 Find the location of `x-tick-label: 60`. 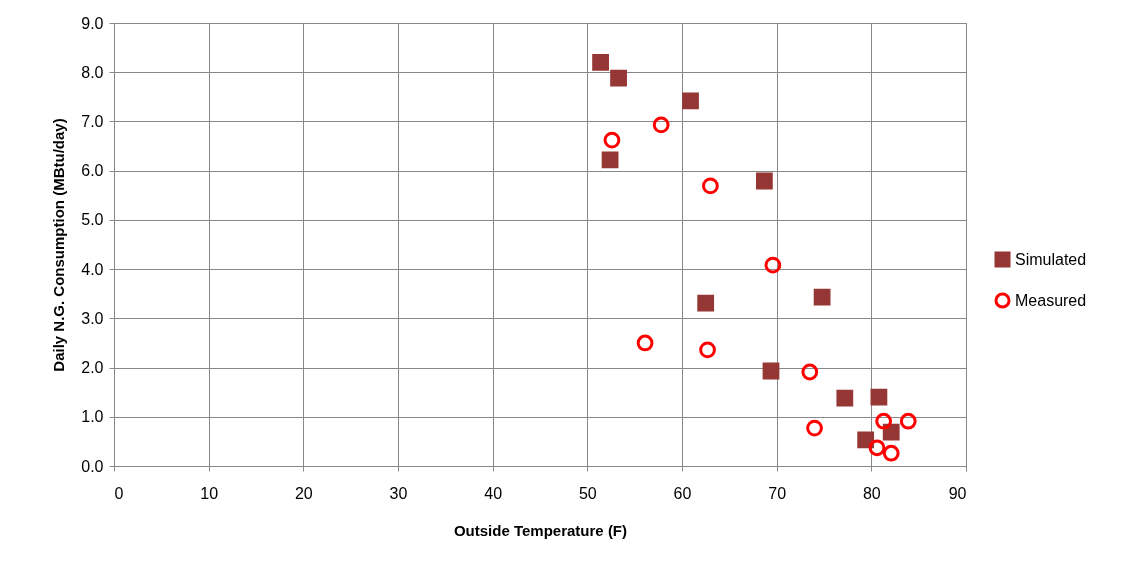

x-tick-label: 60 is located at coordinates (682, 493).